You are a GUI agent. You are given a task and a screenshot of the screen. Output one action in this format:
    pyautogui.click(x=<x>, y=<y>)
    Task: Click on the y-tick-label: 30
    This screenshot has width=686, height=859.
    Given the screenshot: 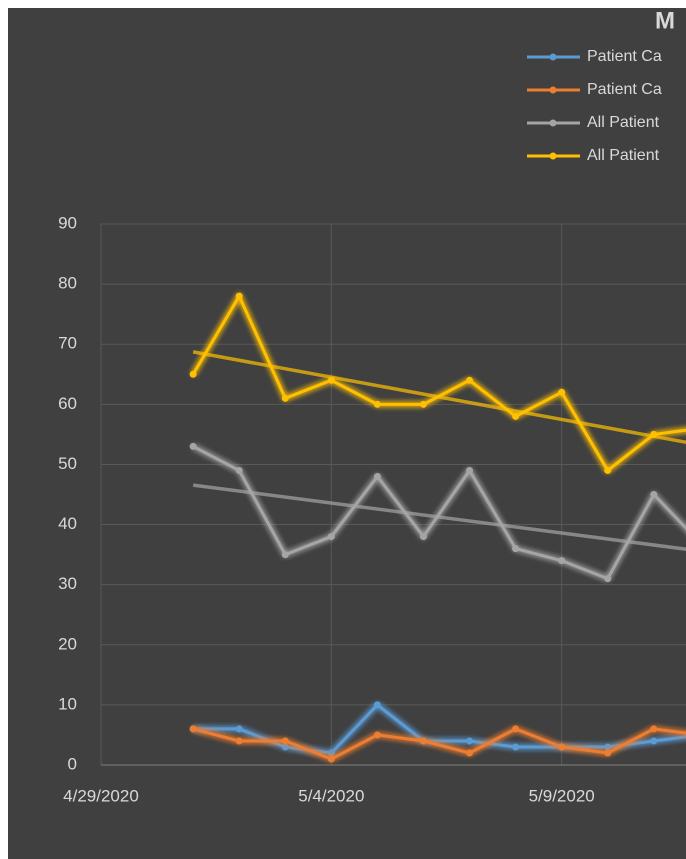 What is the action you would take?
    pyautogui.click(x=67, y=583)
    